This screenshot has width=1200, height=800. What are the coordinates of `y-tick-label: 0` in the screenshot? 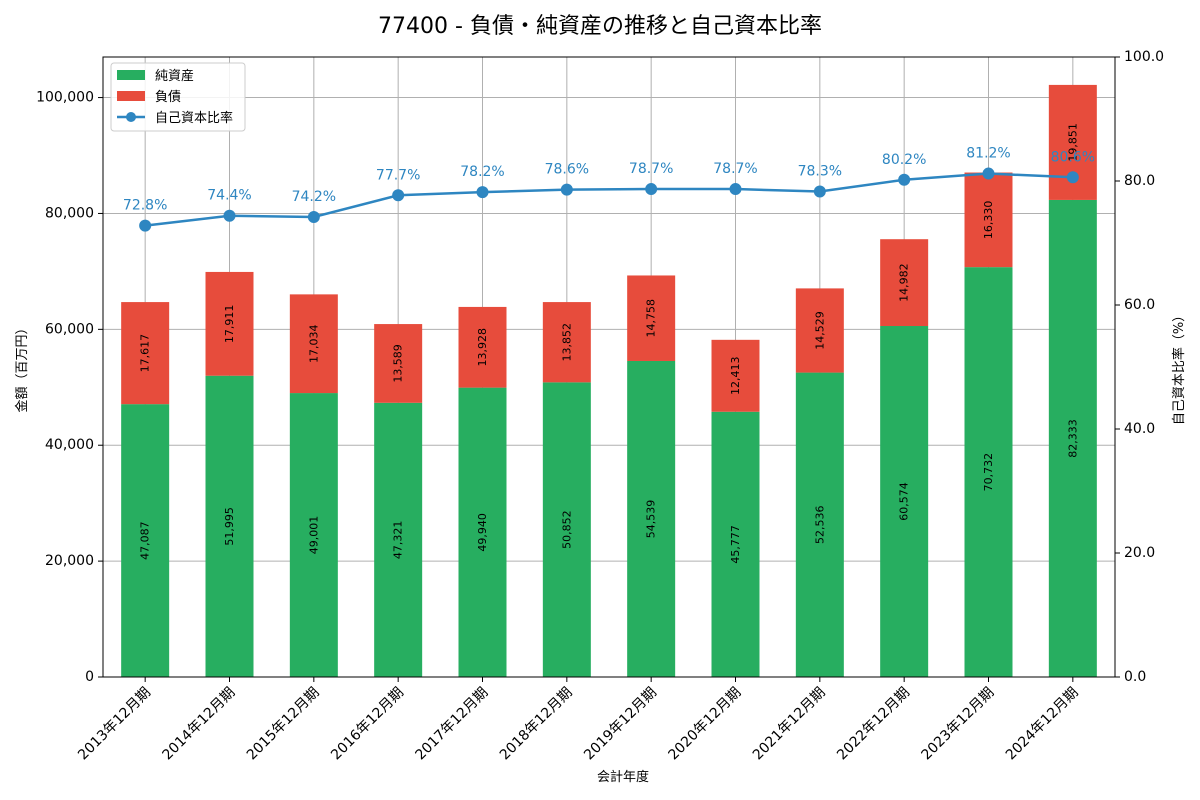 It's located at (89, 677).